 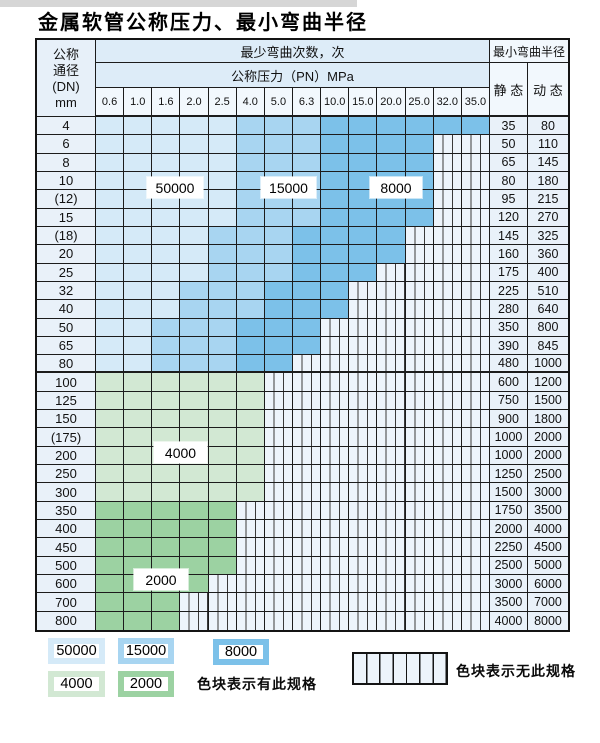 What do you see at coordinates (391, 102) in the screenshot?
I see `pressure-col-header: 20.0` at bounding box center [391, 102].